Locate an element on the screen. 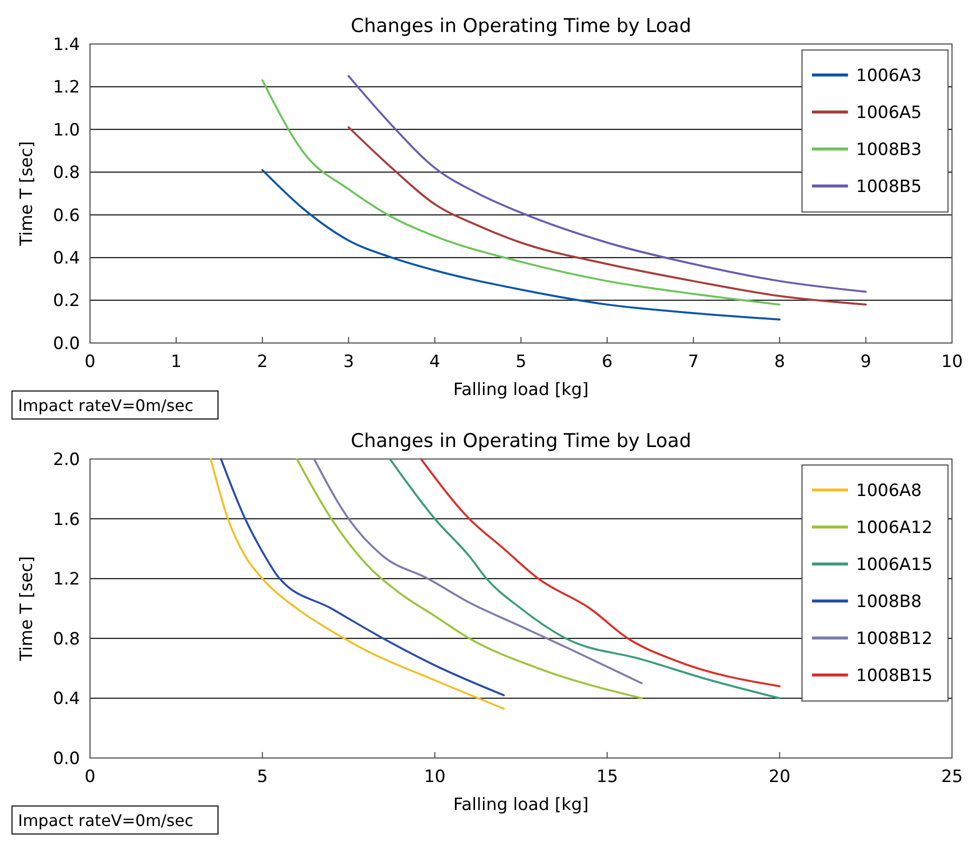 This screenshot has width=980, height=852. legend-label: 1008B8 is located at coordinates (889, 602).